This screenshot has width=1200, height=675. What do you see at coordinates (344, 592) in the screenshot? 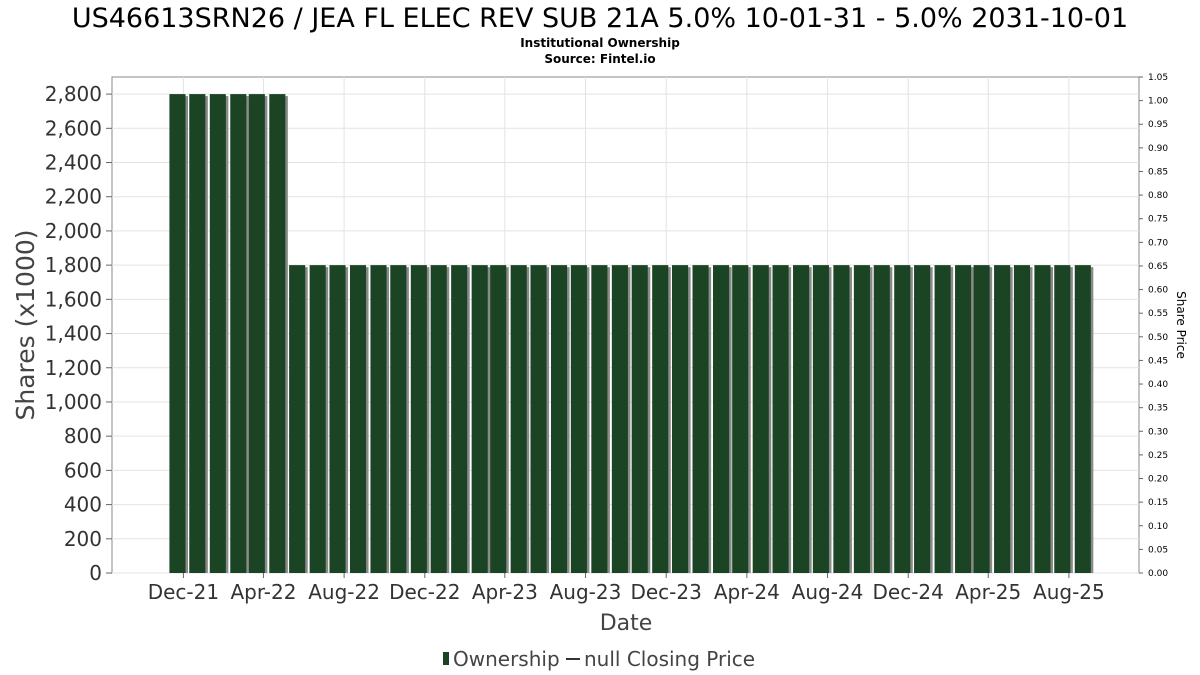
I see `x-tick-label: Aug-22` at bounding box center [344, 592].